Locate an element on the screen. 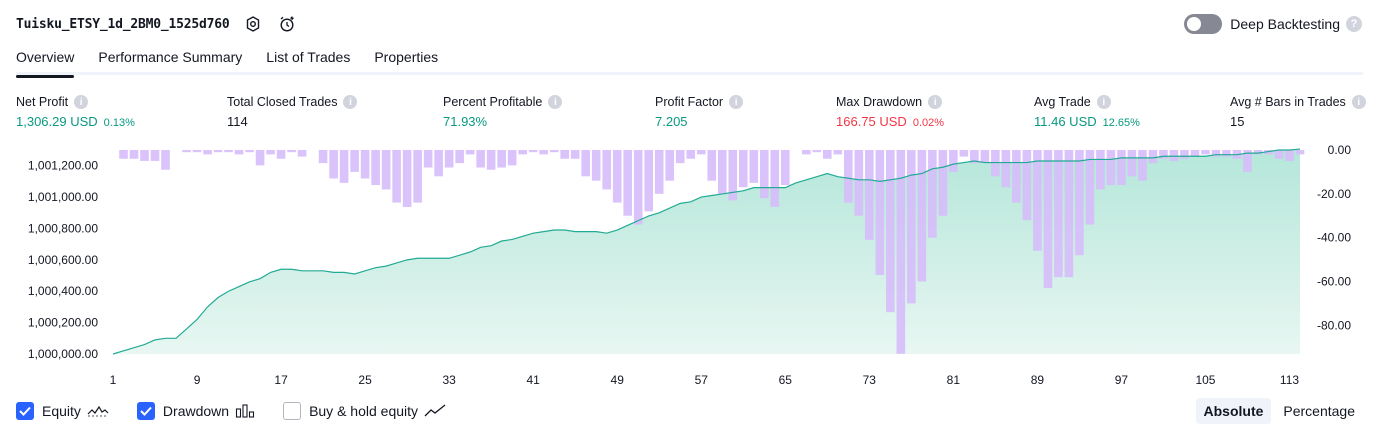 The image size is (1379, 435). left-axis-tick-label: 1,000,400.00 is located at coordinates (63, 291).